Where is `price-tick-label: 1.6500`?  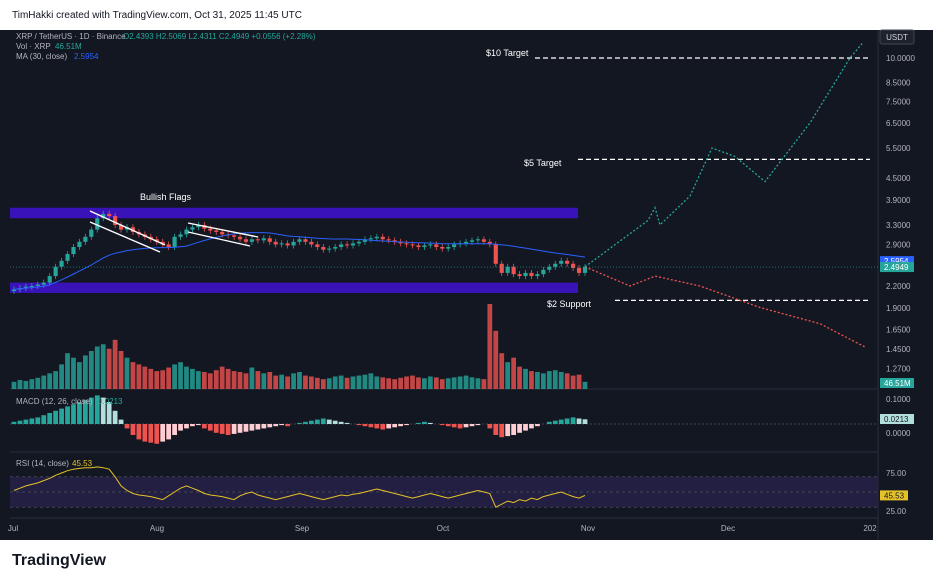 price-tick-label: 1.6500 is located at coordinates (898, 329).